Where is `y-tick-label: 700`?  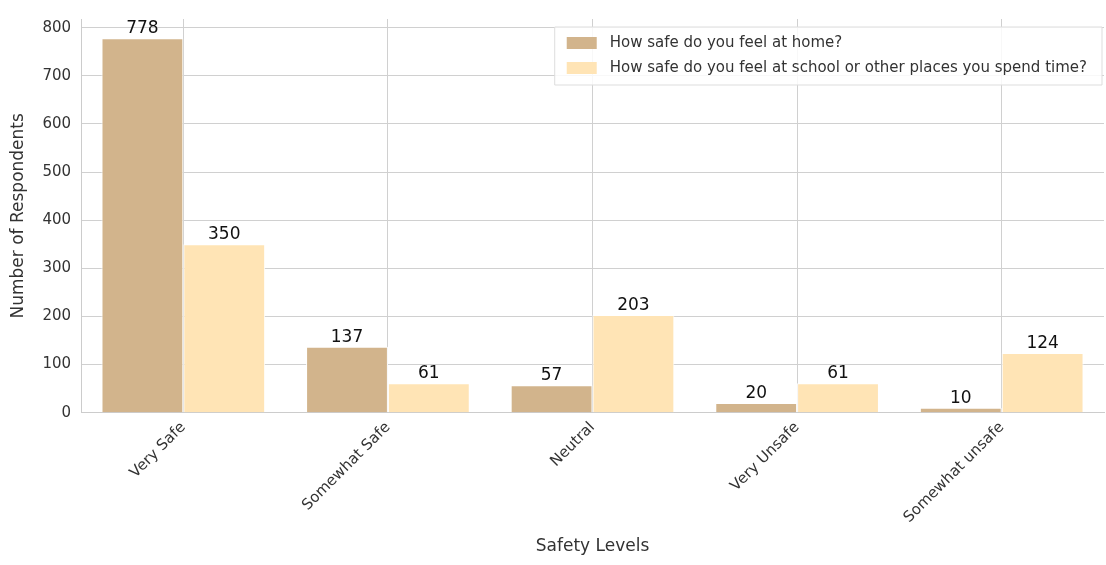
y-tick-label: 700 is located at coordinates (57, 74).